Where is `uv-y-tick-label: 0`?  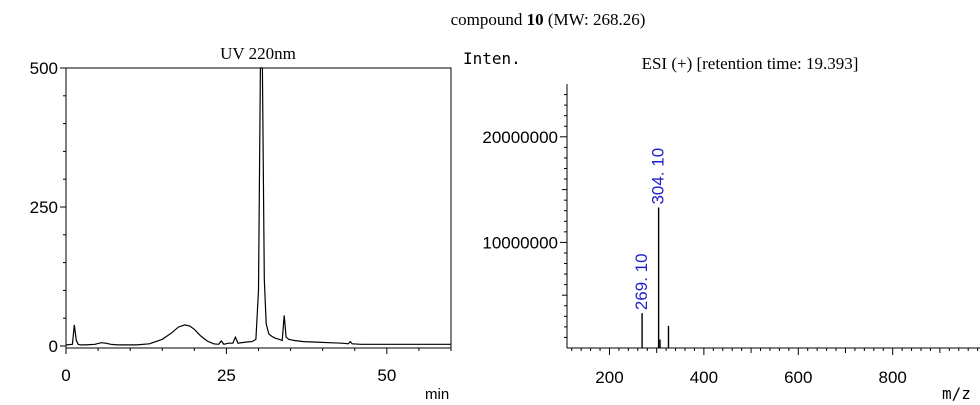 uv-y-tick-label: 0 is located at coordinates (53, 346).